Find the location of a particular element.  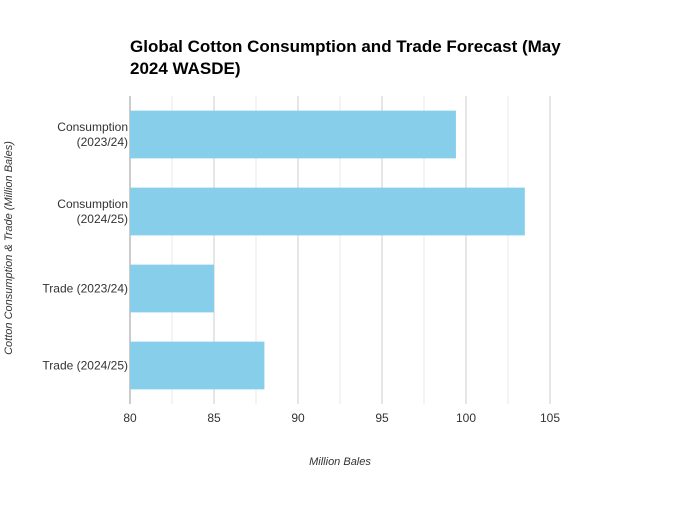

x-tick-labels: 80 85 90 95 100 105 is located at coordinates (341, 418).